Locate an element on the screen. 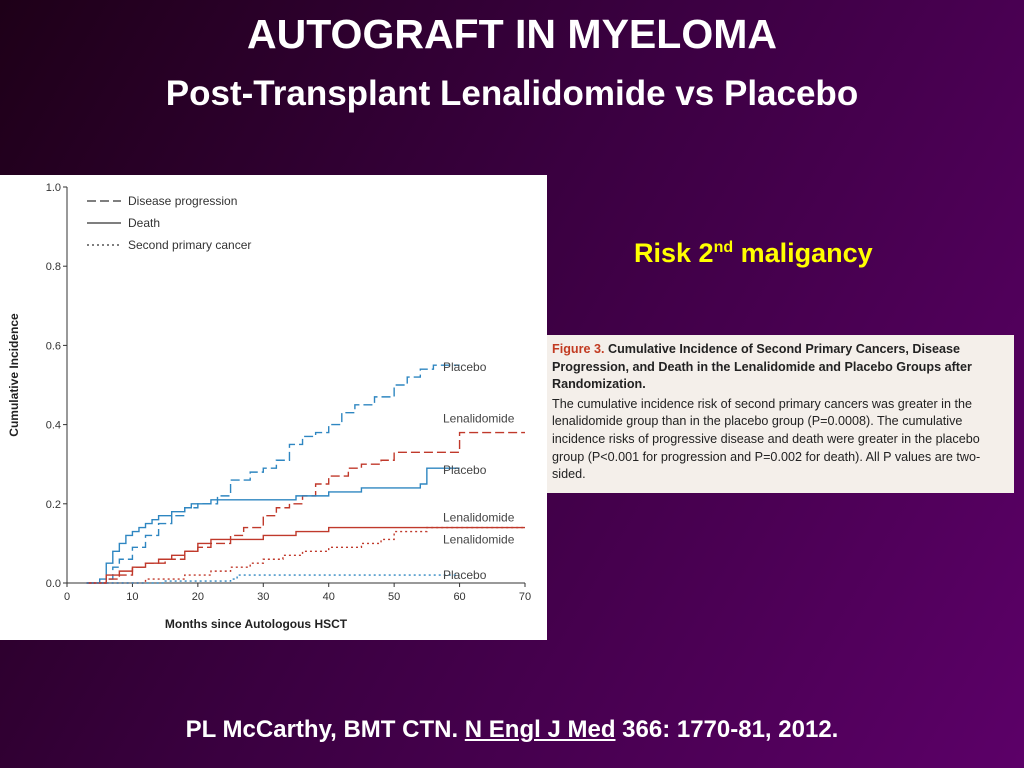  y-tick-label: 0.2 is located at coordinates (53, 505).